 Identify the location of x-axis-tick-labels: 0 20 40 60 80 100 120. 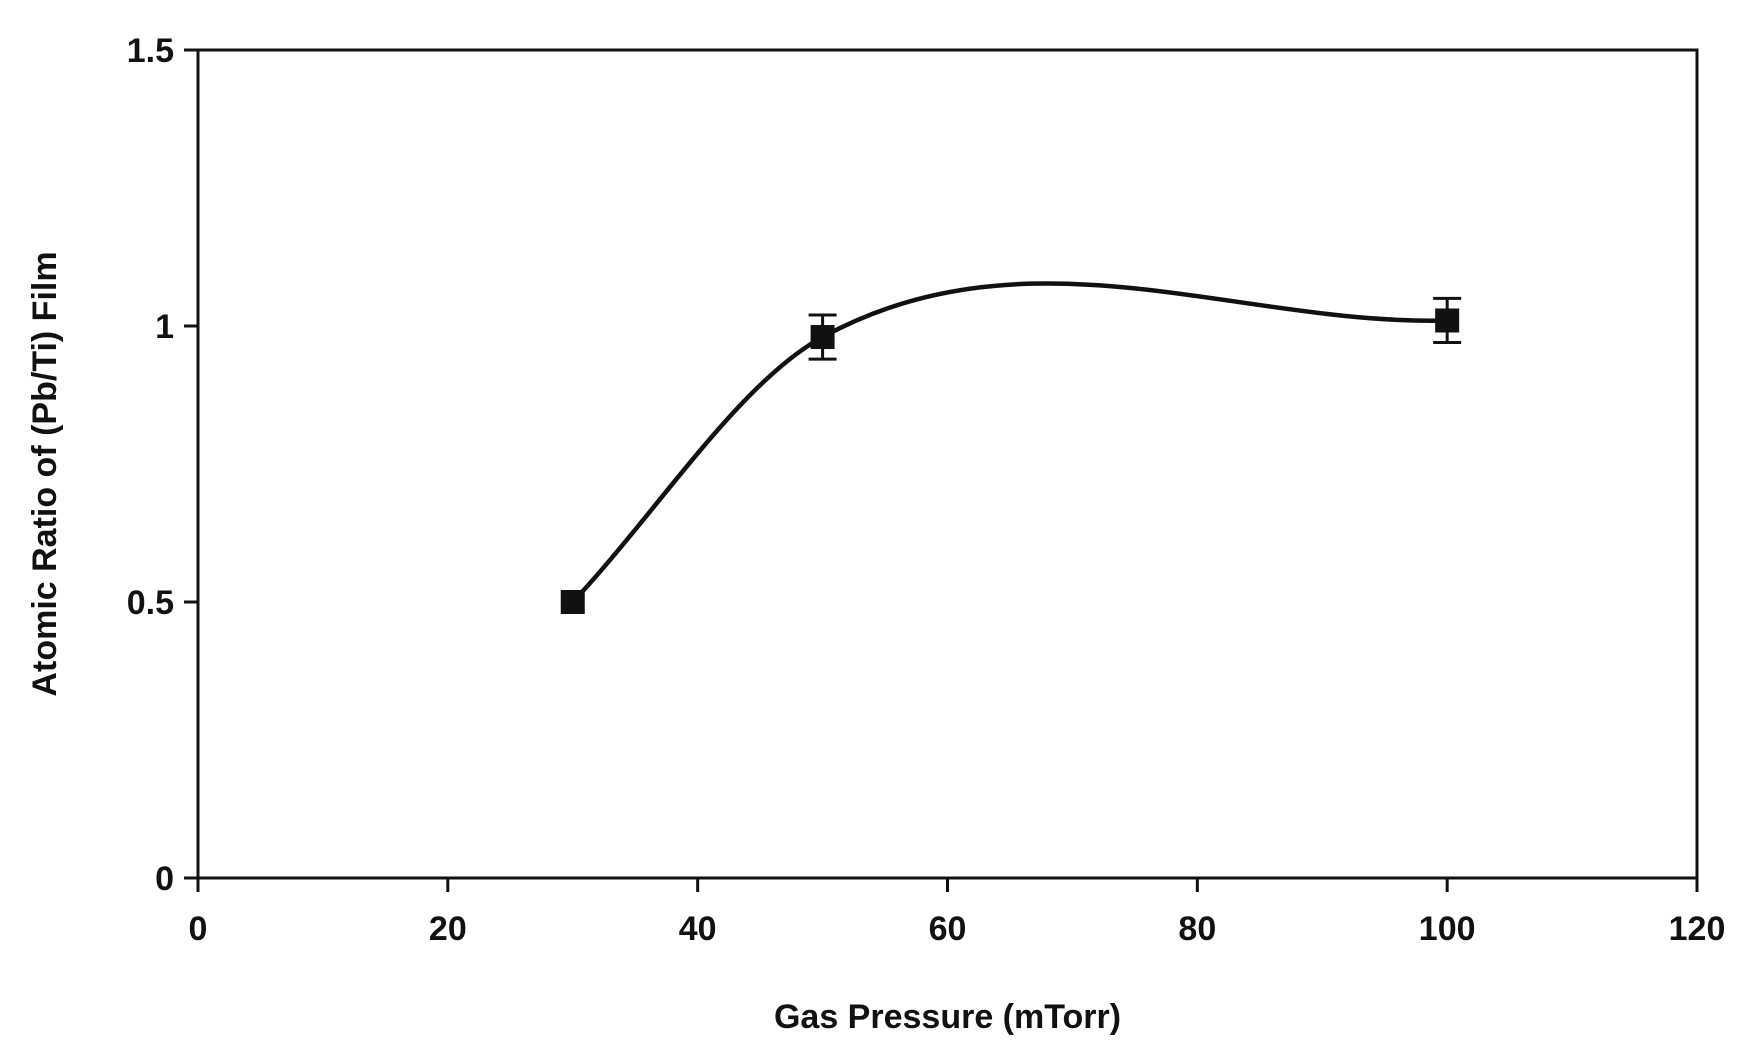
(957, 929).